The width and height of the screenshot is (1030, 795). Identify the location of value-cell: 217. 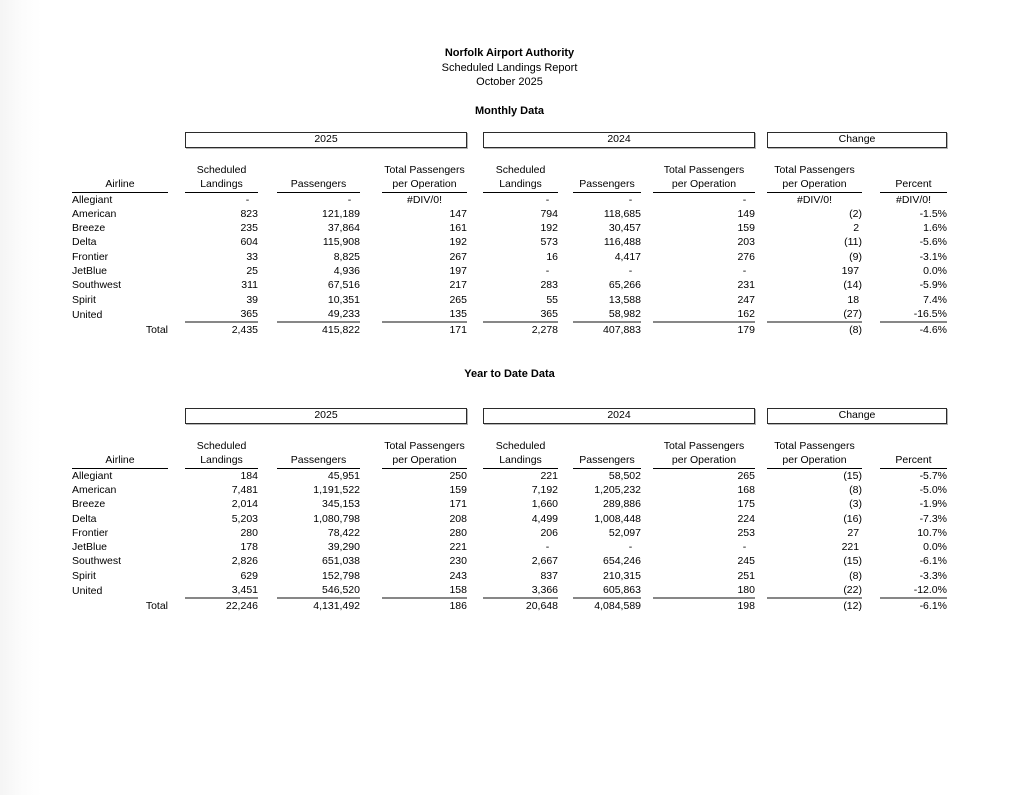
(458, 285).